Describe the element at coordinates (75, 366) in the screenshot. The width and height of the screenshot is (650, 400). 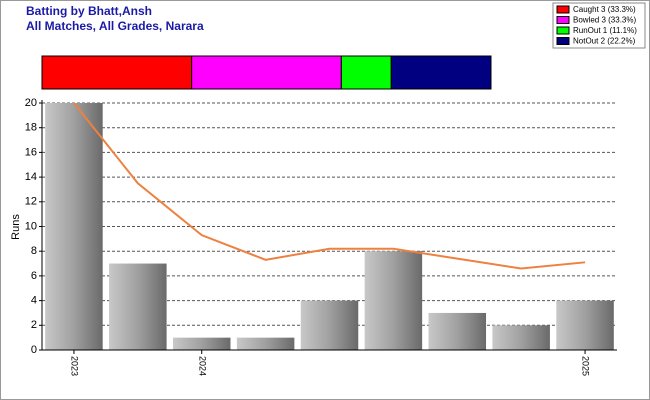
I see `x-tick-label: 2023` at that location.